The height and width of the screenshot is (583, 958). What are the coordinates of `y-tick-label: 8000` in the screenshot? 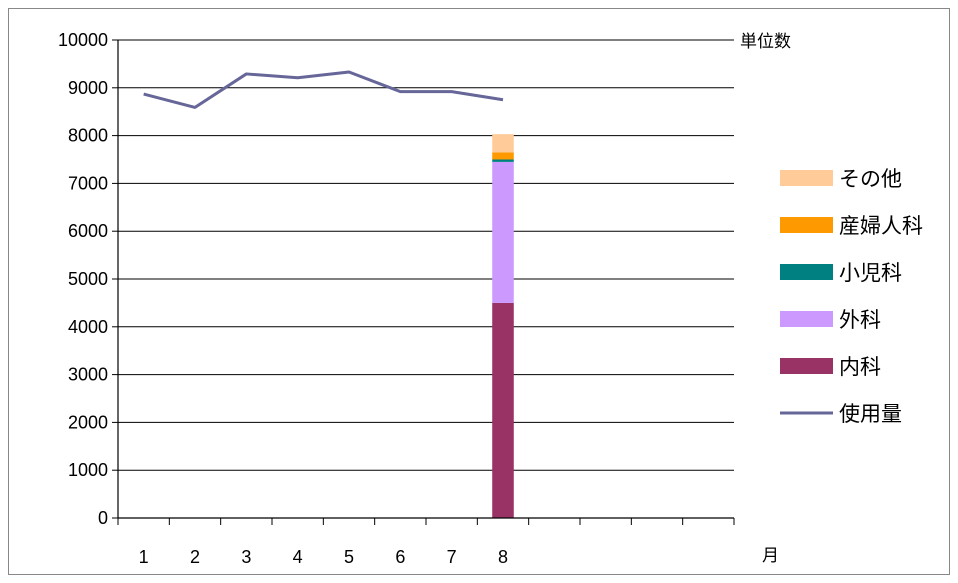 It's located at (88, 136).